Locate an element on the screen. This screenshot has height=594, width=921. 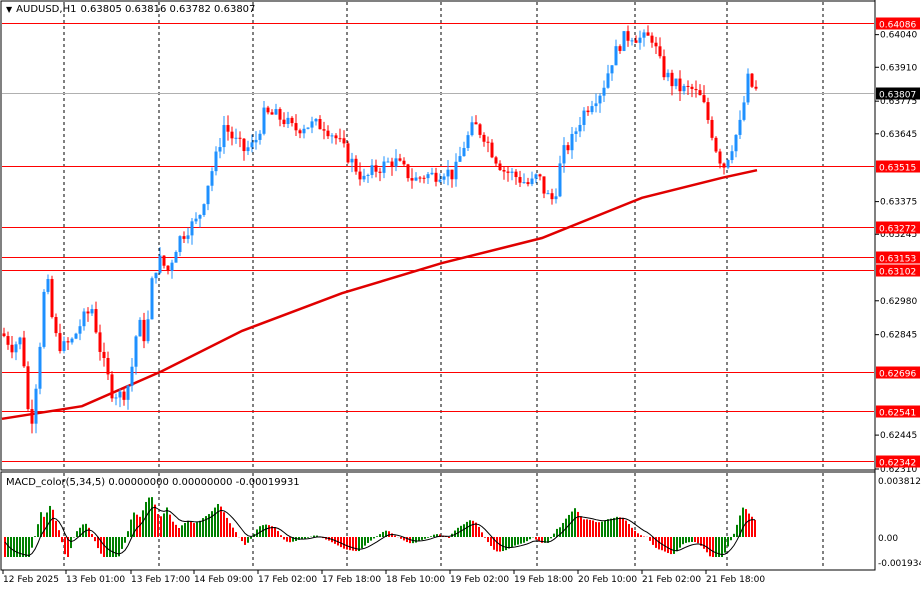
time-tick-label: 13 Feb 17:00 is located at coordinates (160, 580).